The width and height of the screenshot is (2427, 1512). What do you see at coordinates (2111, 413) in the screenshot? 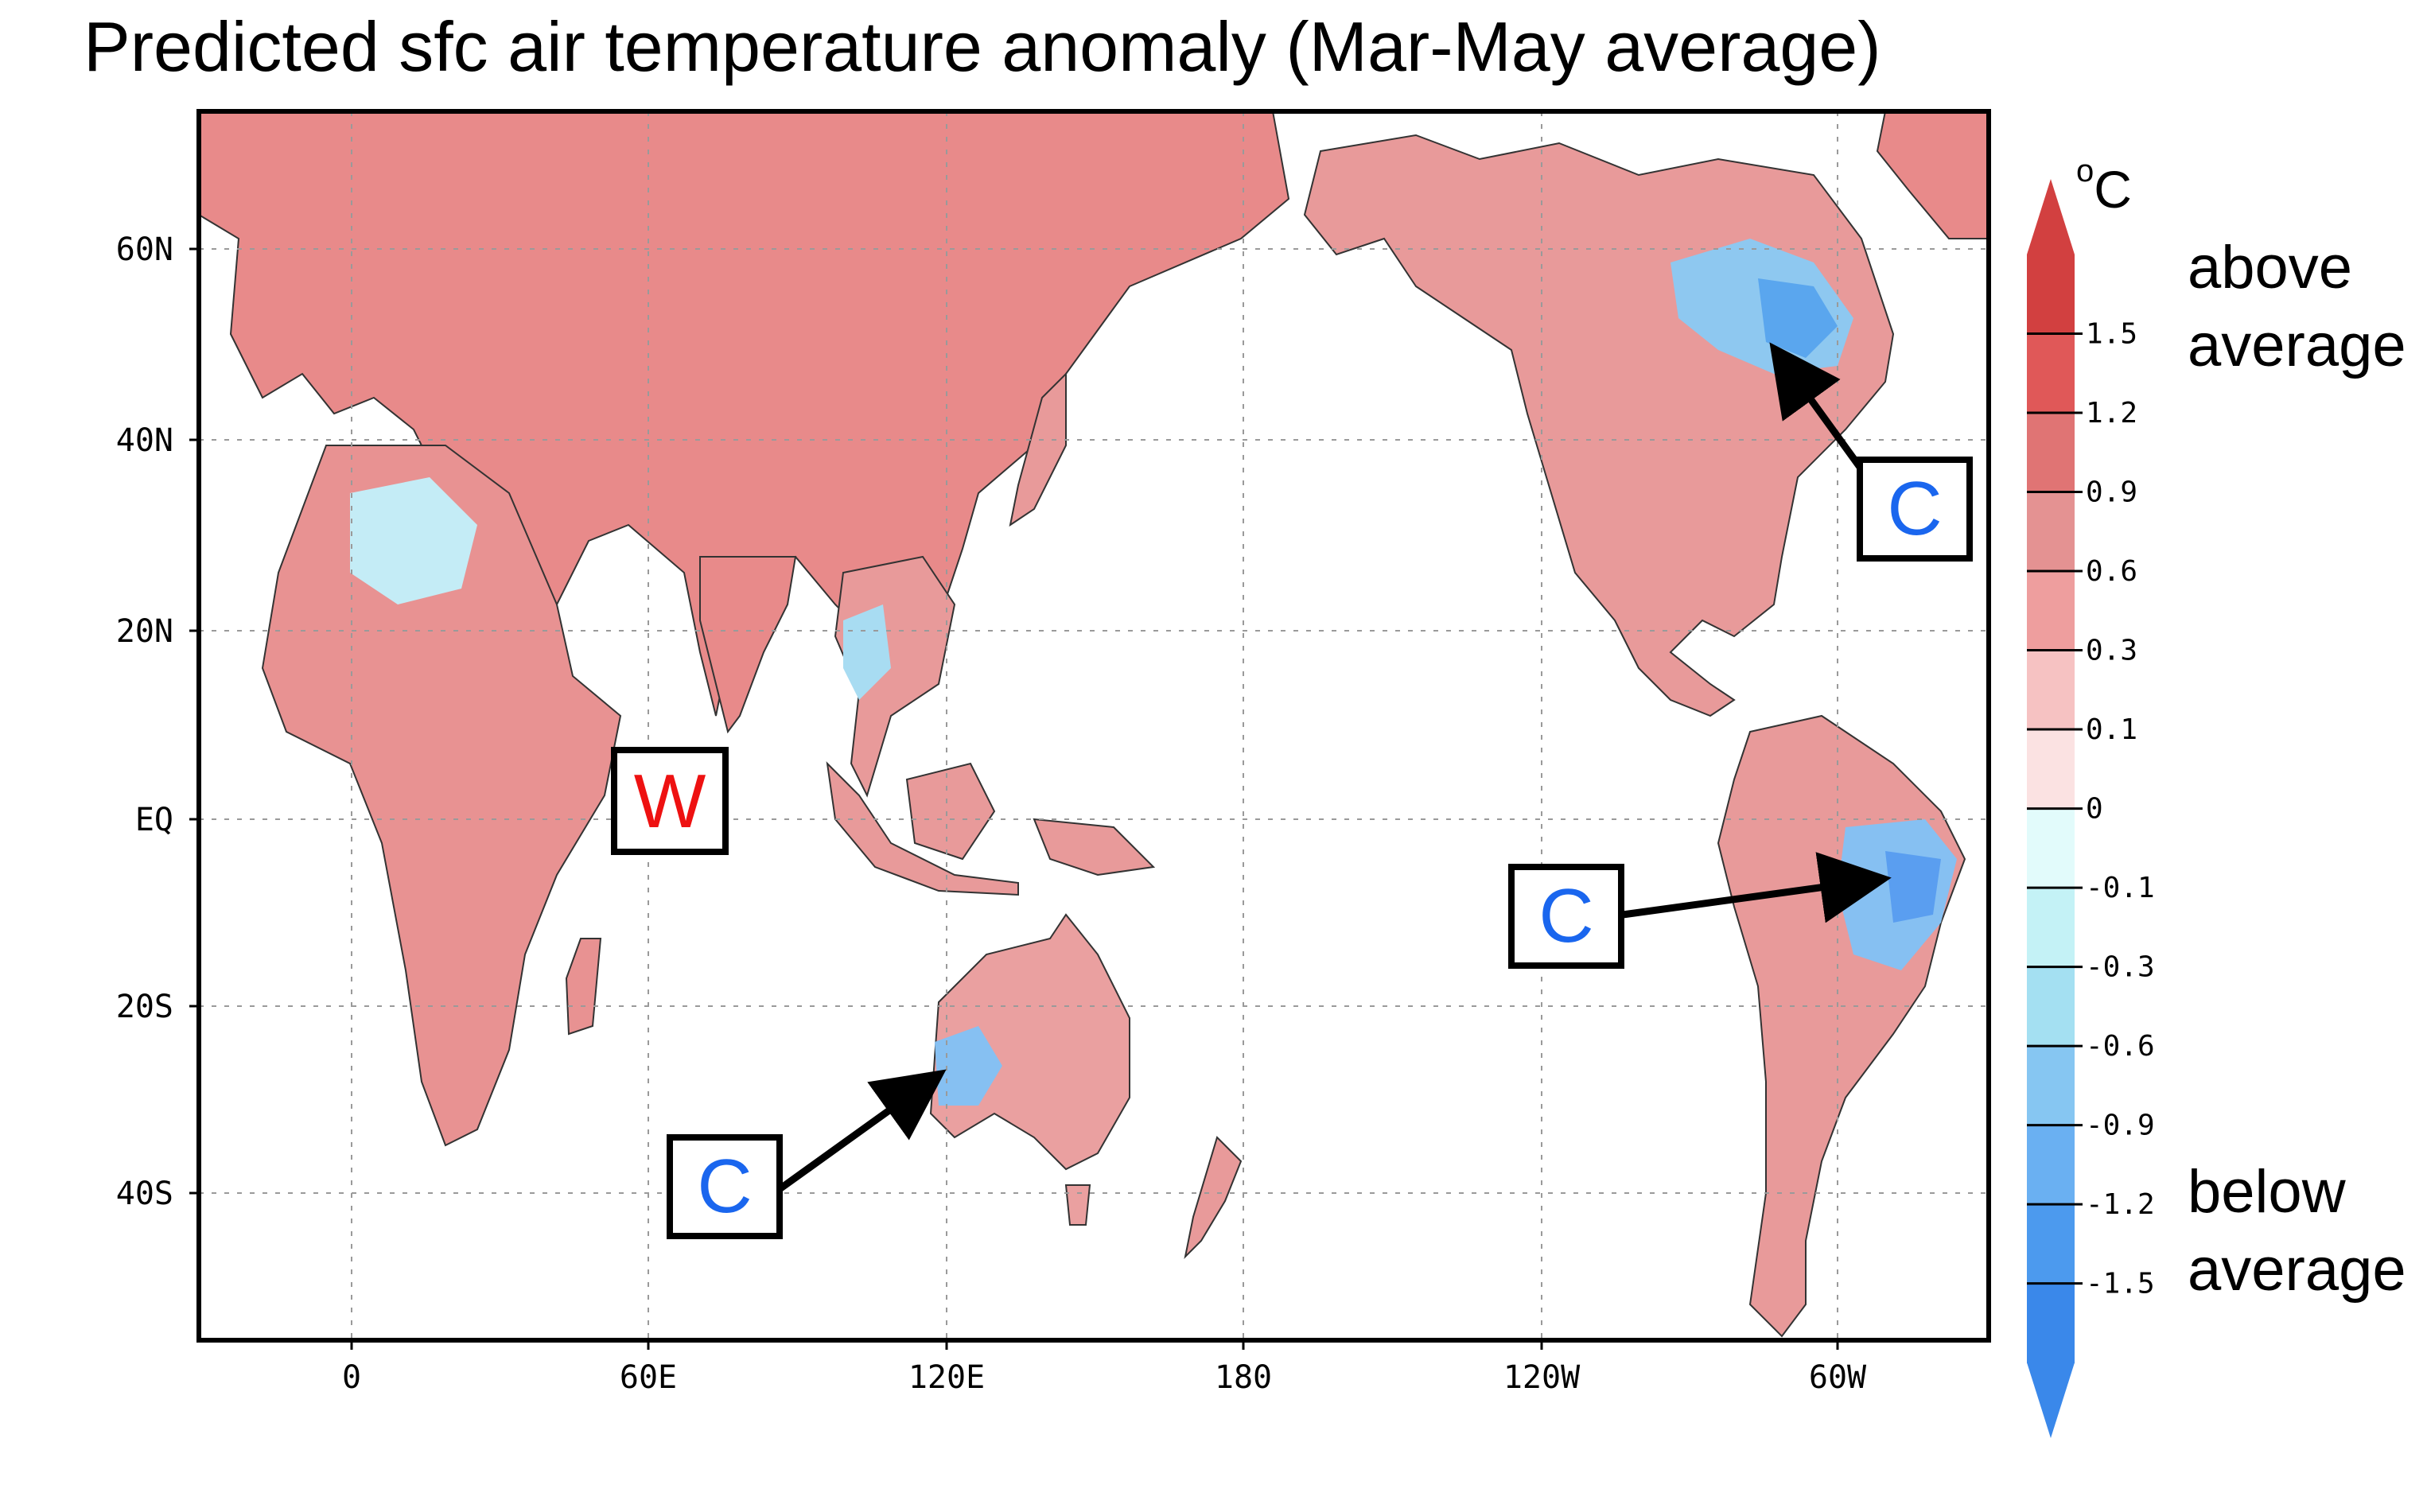
I see `colorbar-tick-label: 1.2` at bounding box center [2111, 413].